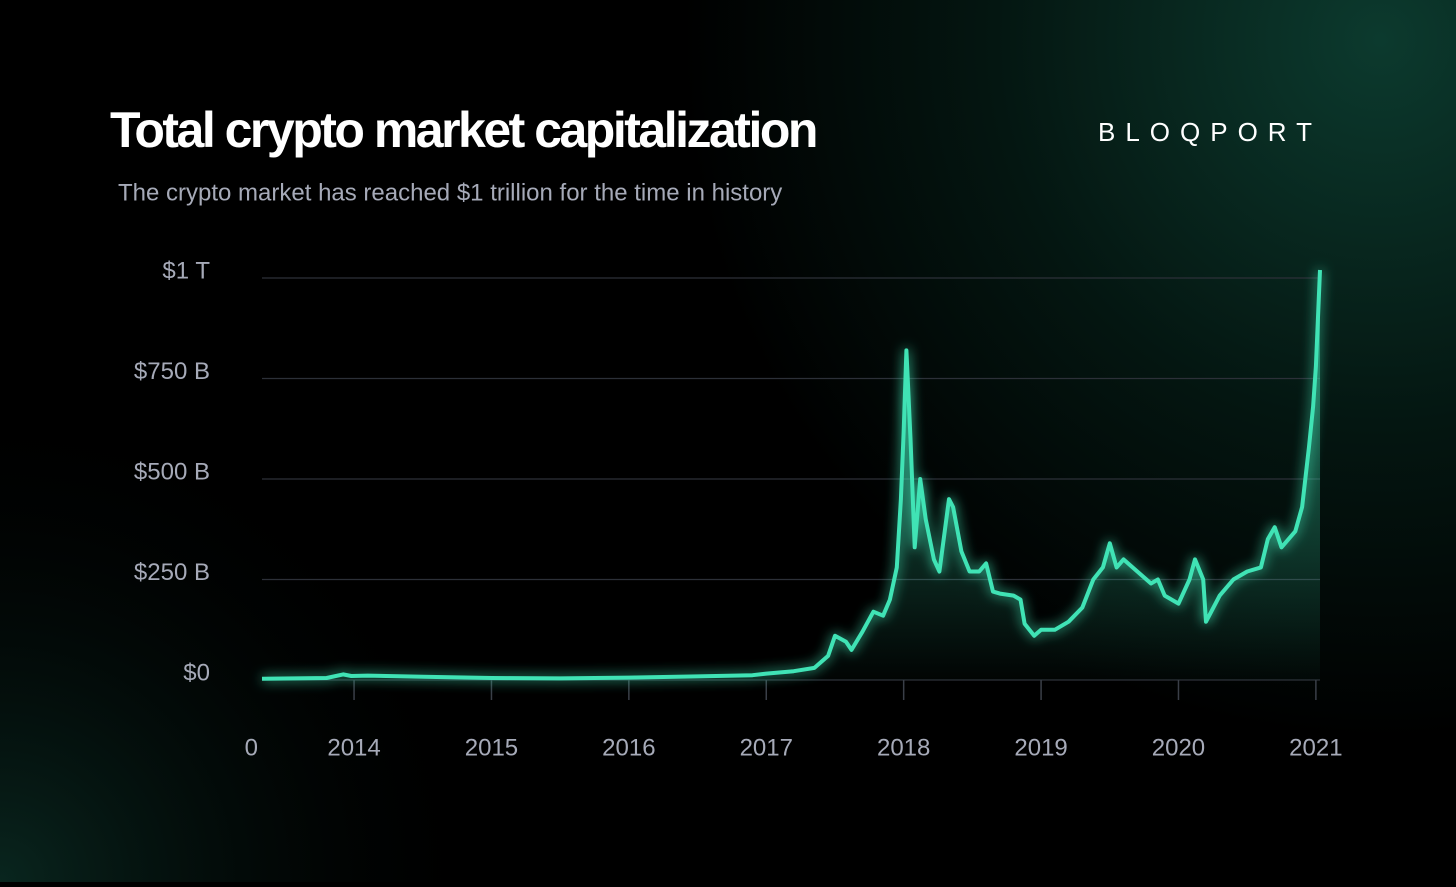 This screenshot has width=1456, height=887. What do you see at coordinates (628, 747) in the screenshot?
I see `x-tick-label: 2016` at bounding box center [628, 747].